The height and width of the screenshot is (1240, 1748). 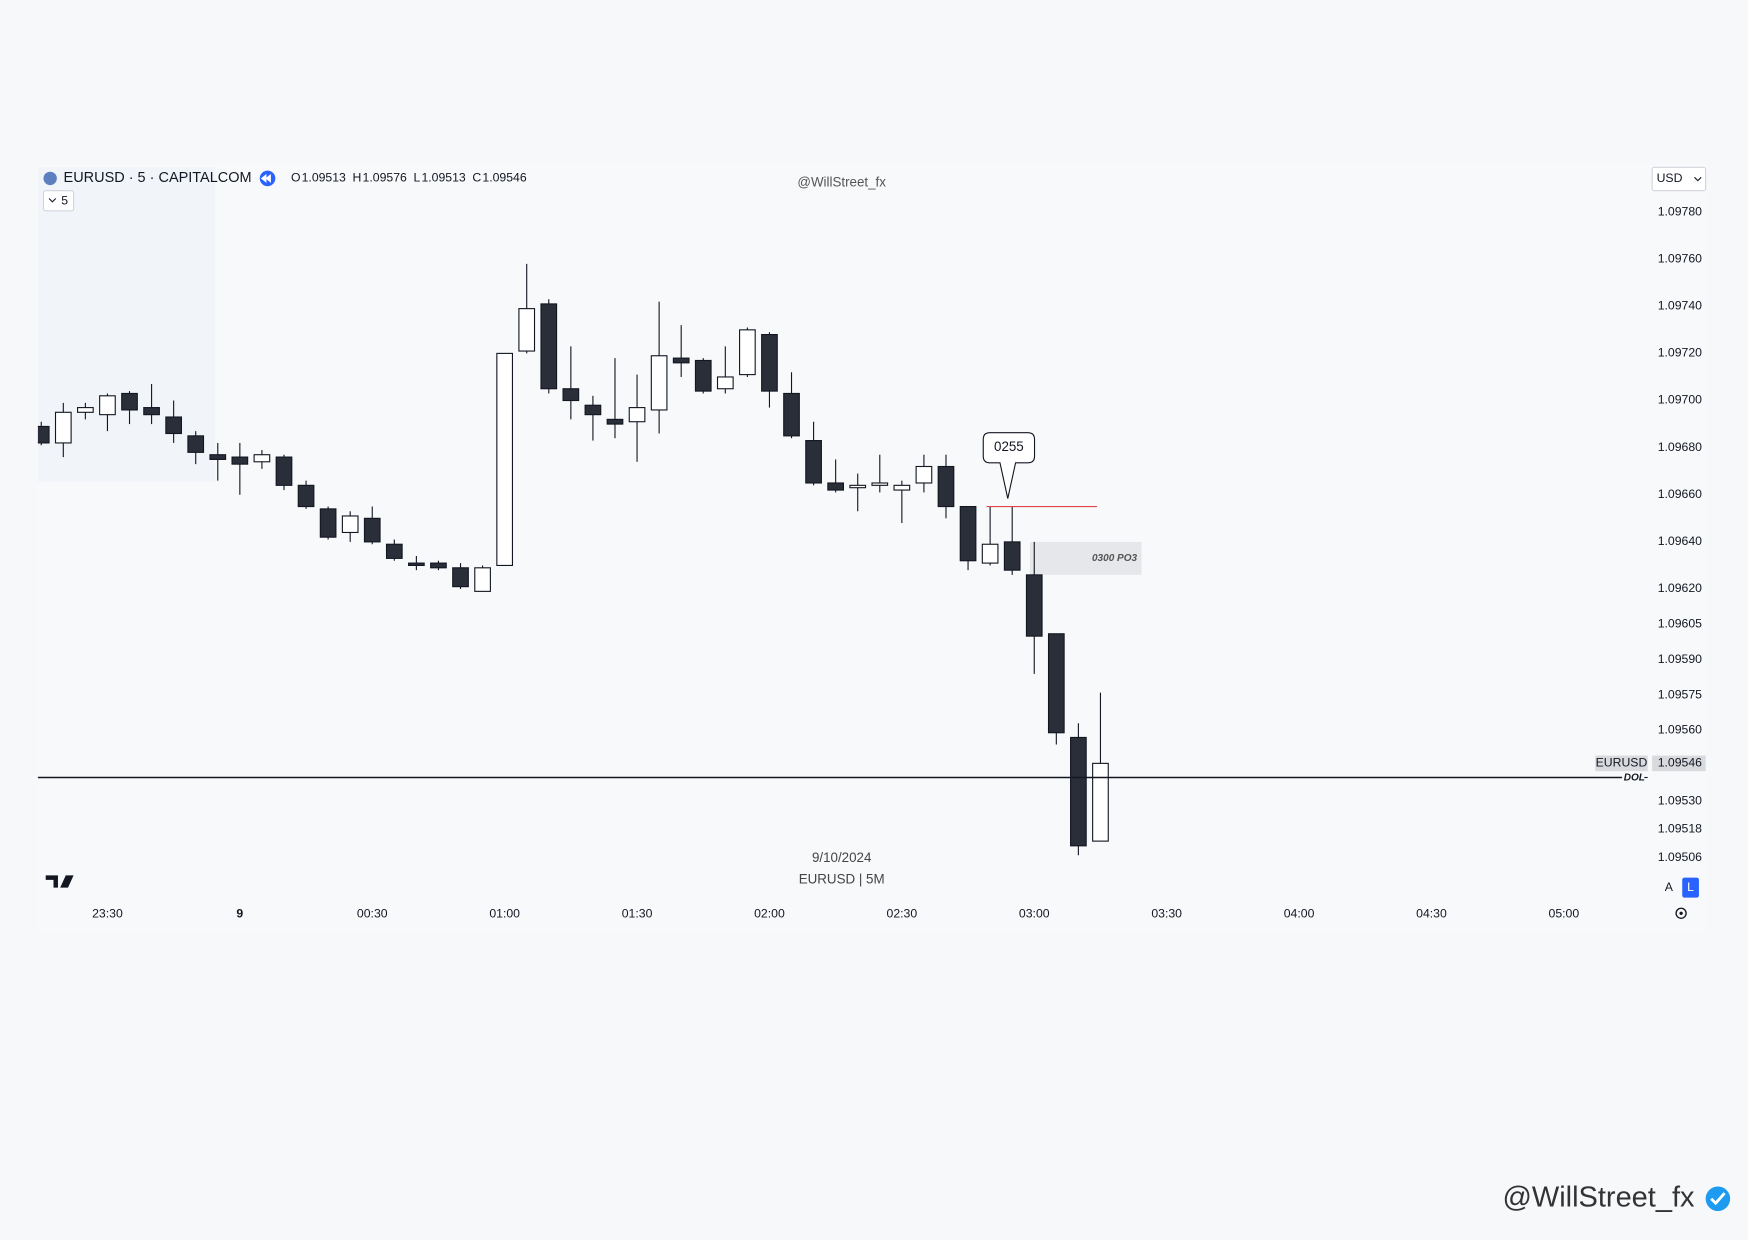 What do you see at coordinates (1431, 914) in the screenshot?
I see `x-tick-label: 04:30` at bounding box center [1431, 914].